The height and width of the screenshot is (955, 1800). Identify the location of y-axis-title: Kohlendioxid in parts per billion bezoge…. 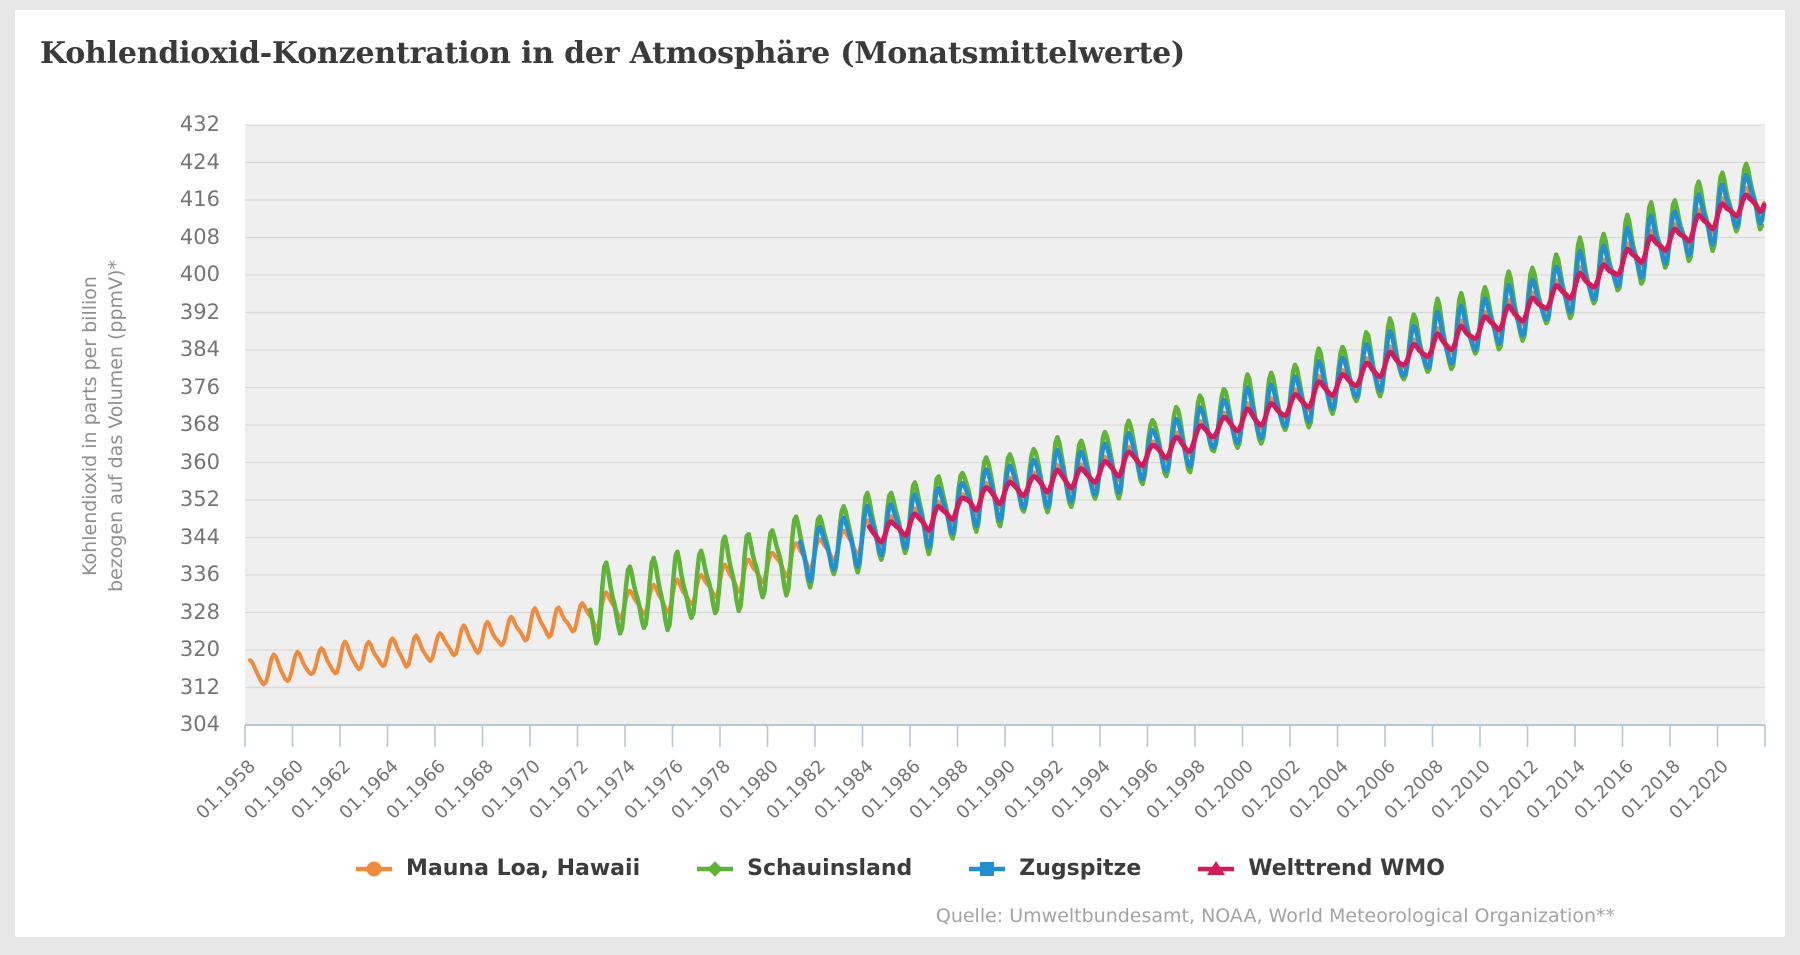
(105, 426).